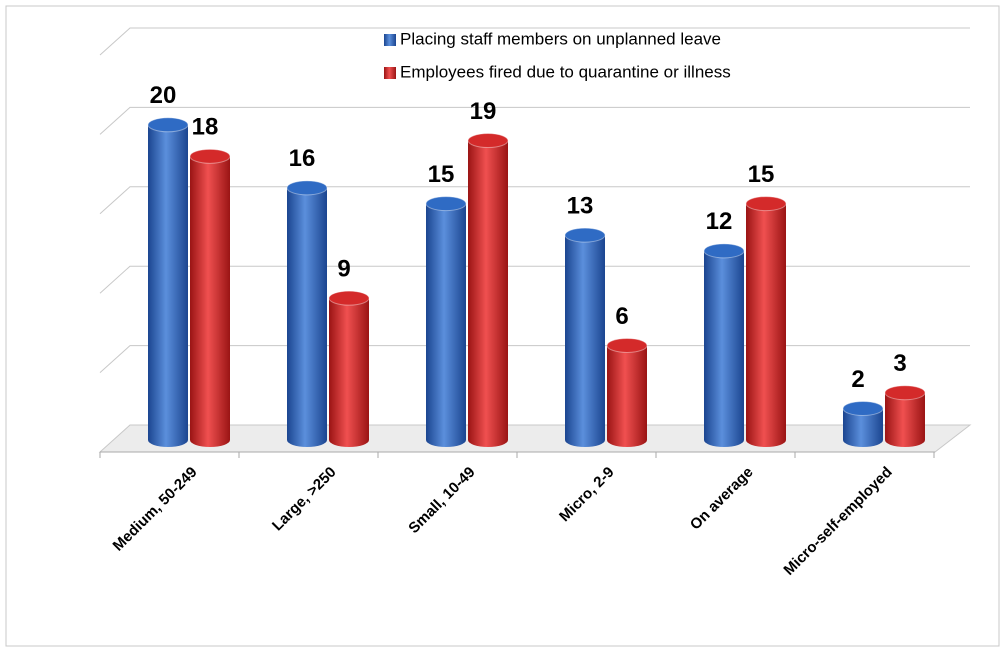 Image resolution: width=1006 pixels, height=652 pixels. Describe the element at coordinates (205, 127) in the screenshot. I see `data-label: 18` at that location.